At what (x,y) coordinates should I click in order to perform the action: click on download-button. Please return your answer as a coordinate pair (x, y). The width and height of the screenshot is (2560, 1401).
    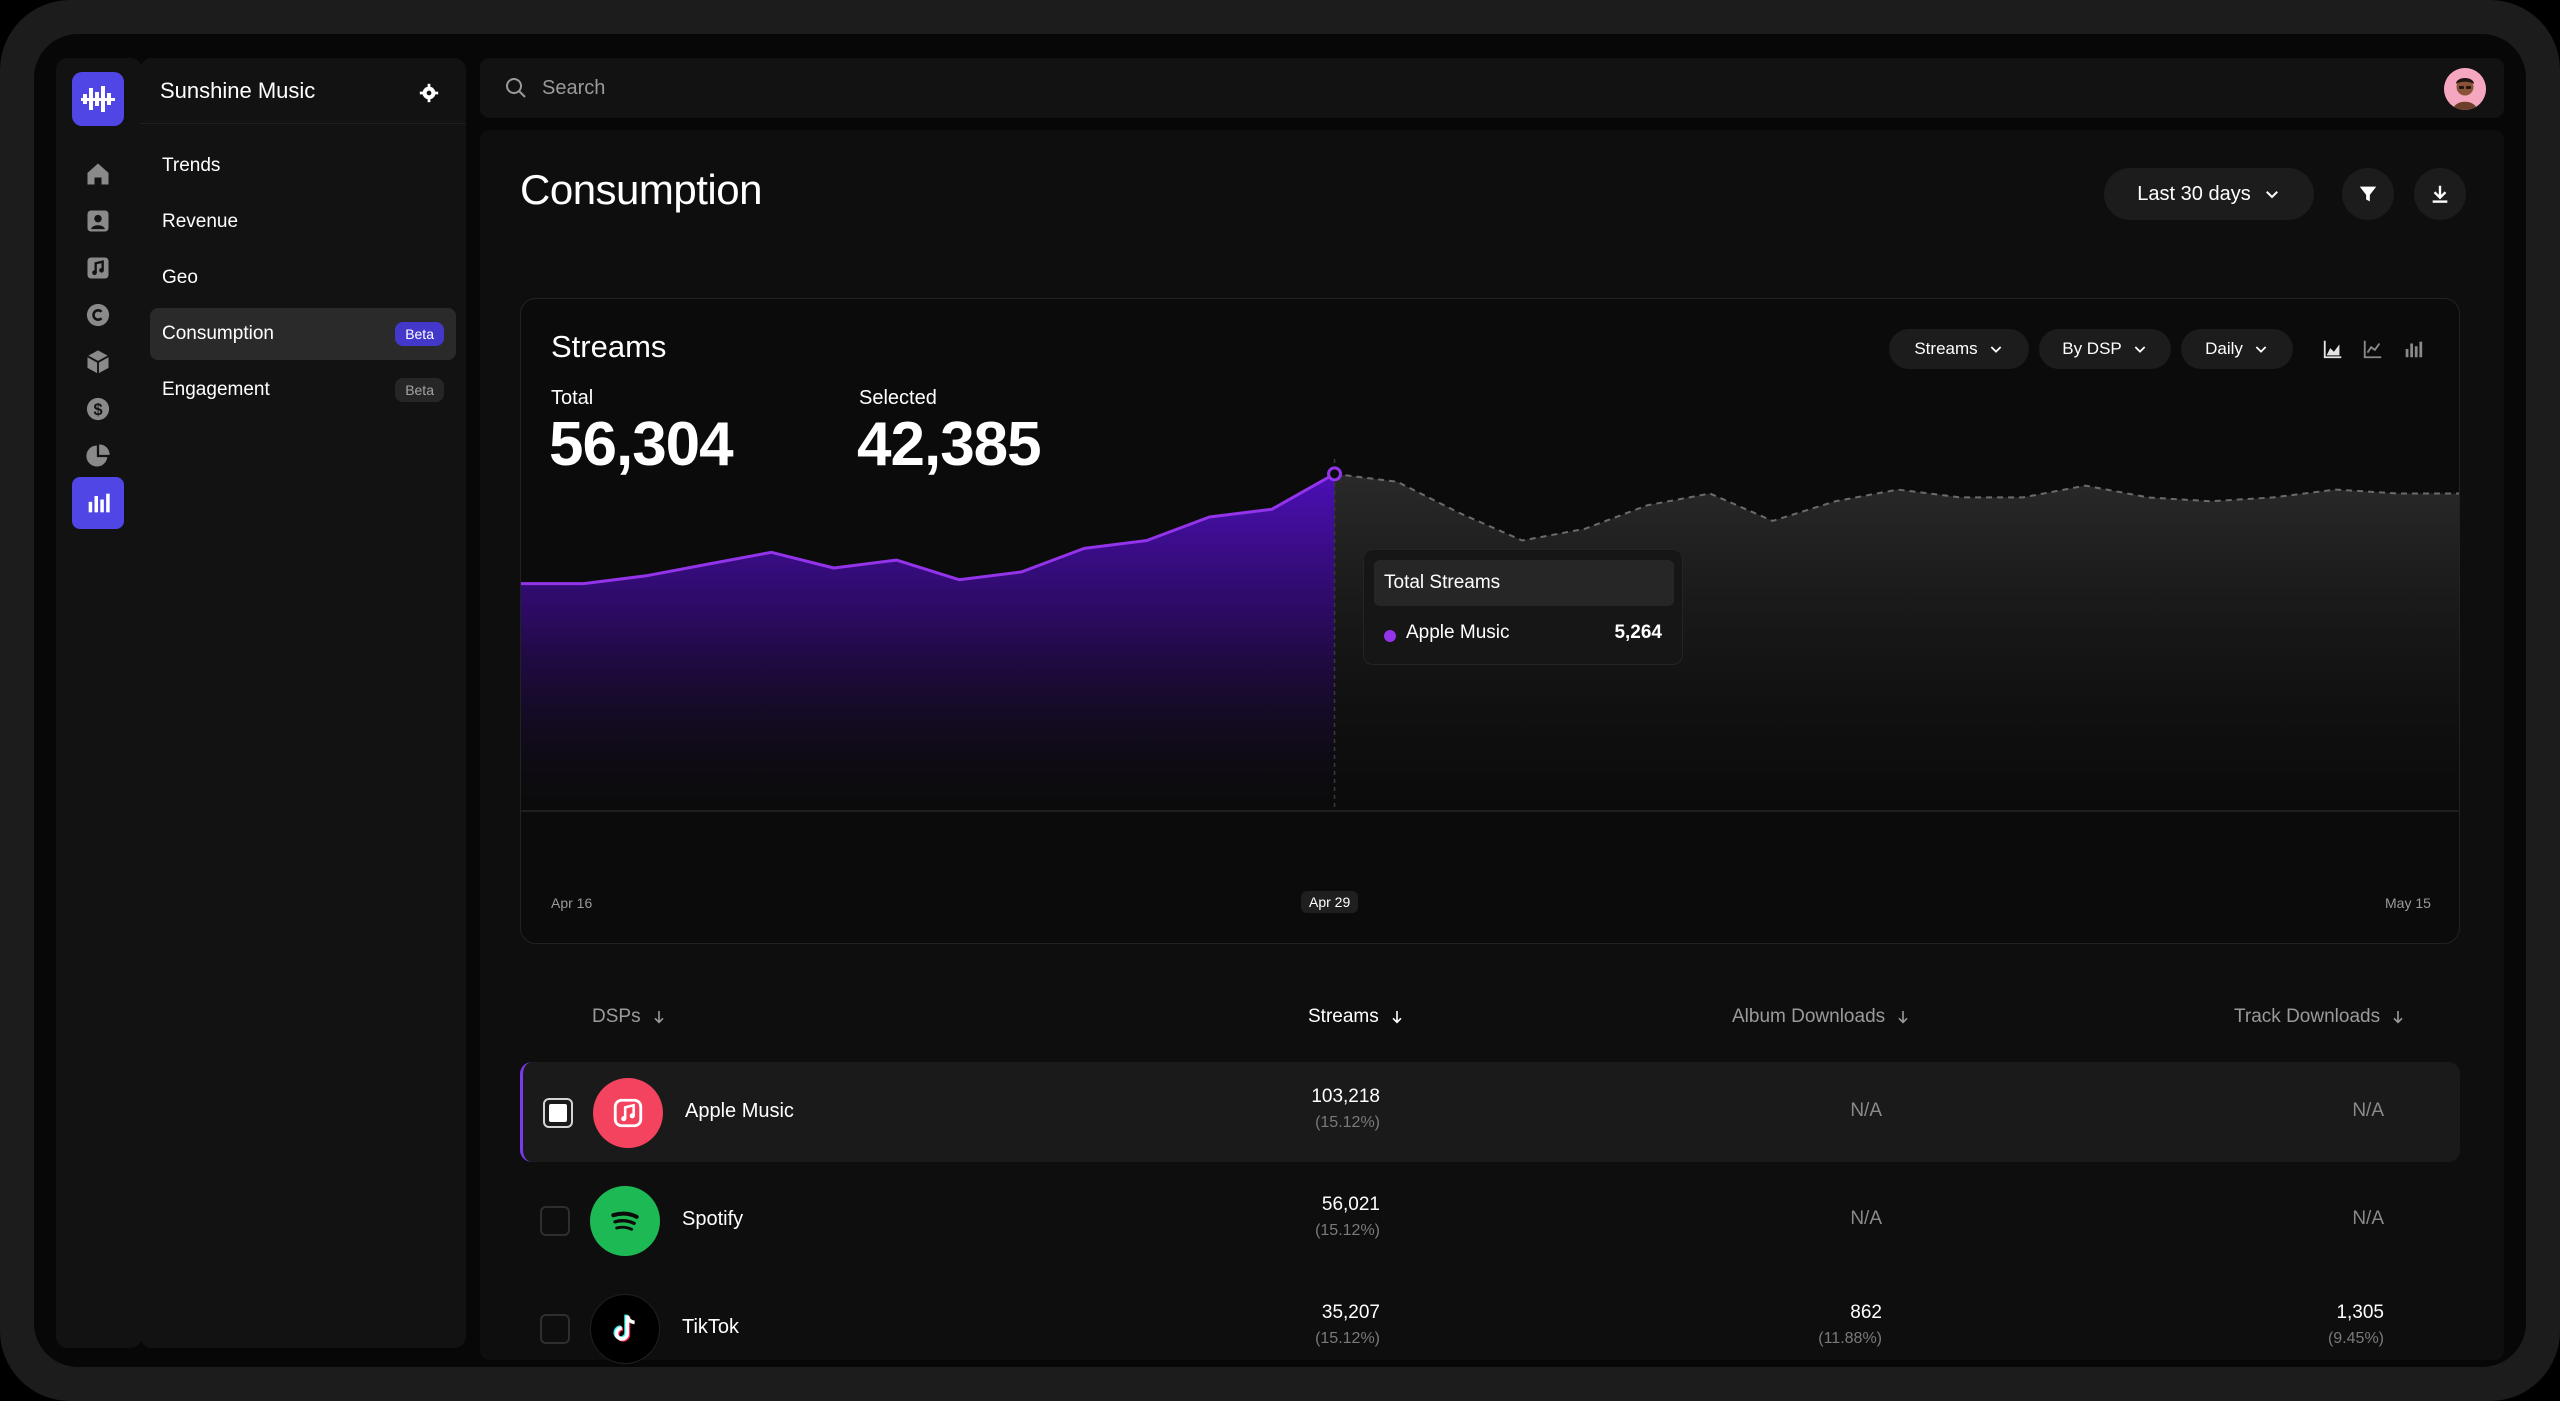
    Looking at the image, I should click on (2440, 194).